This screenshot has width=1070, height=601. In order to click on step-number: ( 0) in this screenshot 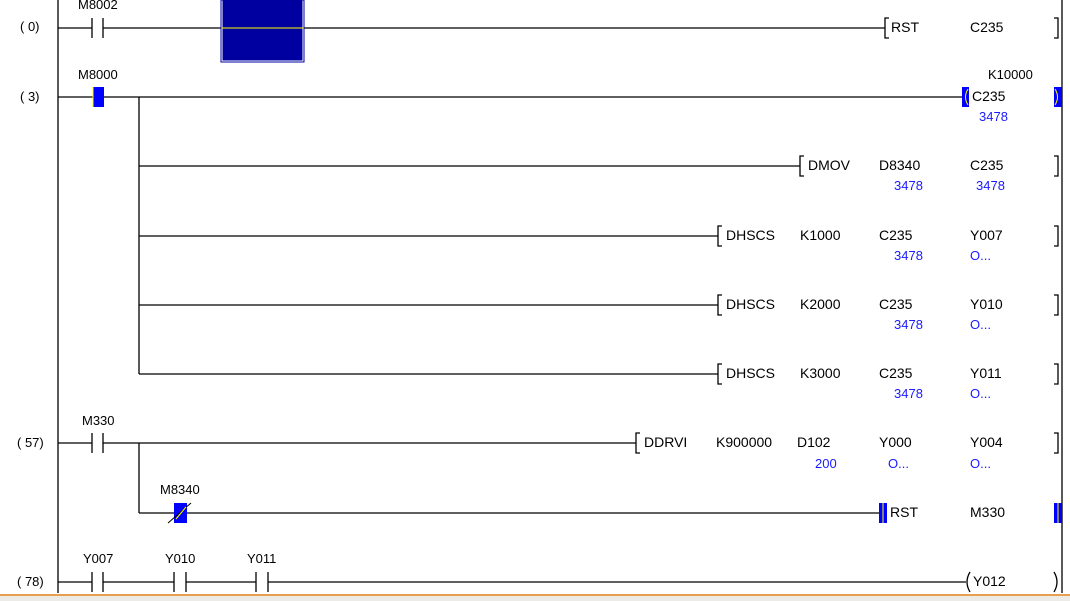, I will do `click(30, 26)`.